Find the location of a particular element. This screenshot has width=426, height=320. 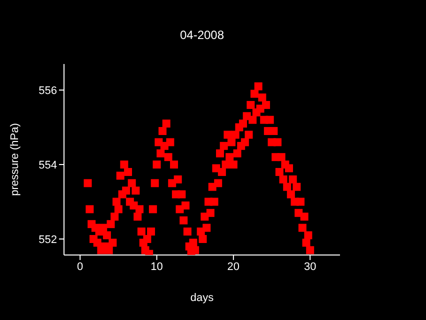

x-tick-label: 10 is located at coordinates (156, 266).